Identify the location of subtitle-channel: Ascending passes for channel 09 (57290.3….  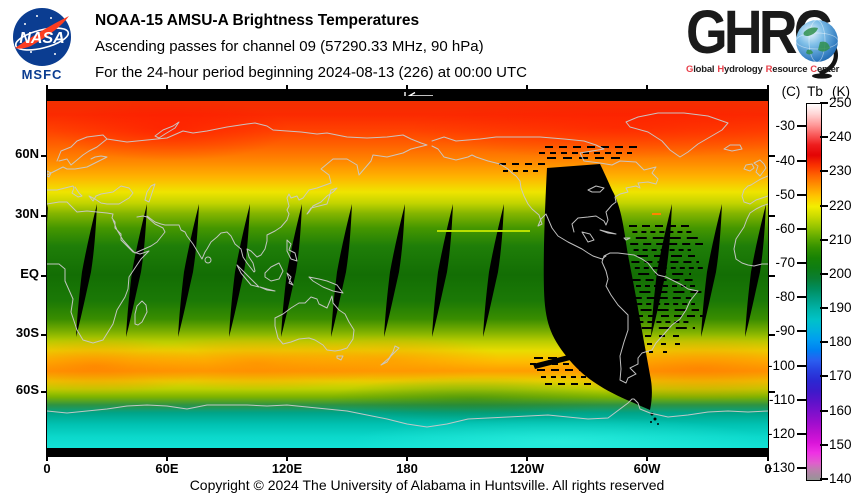
(289, 46).